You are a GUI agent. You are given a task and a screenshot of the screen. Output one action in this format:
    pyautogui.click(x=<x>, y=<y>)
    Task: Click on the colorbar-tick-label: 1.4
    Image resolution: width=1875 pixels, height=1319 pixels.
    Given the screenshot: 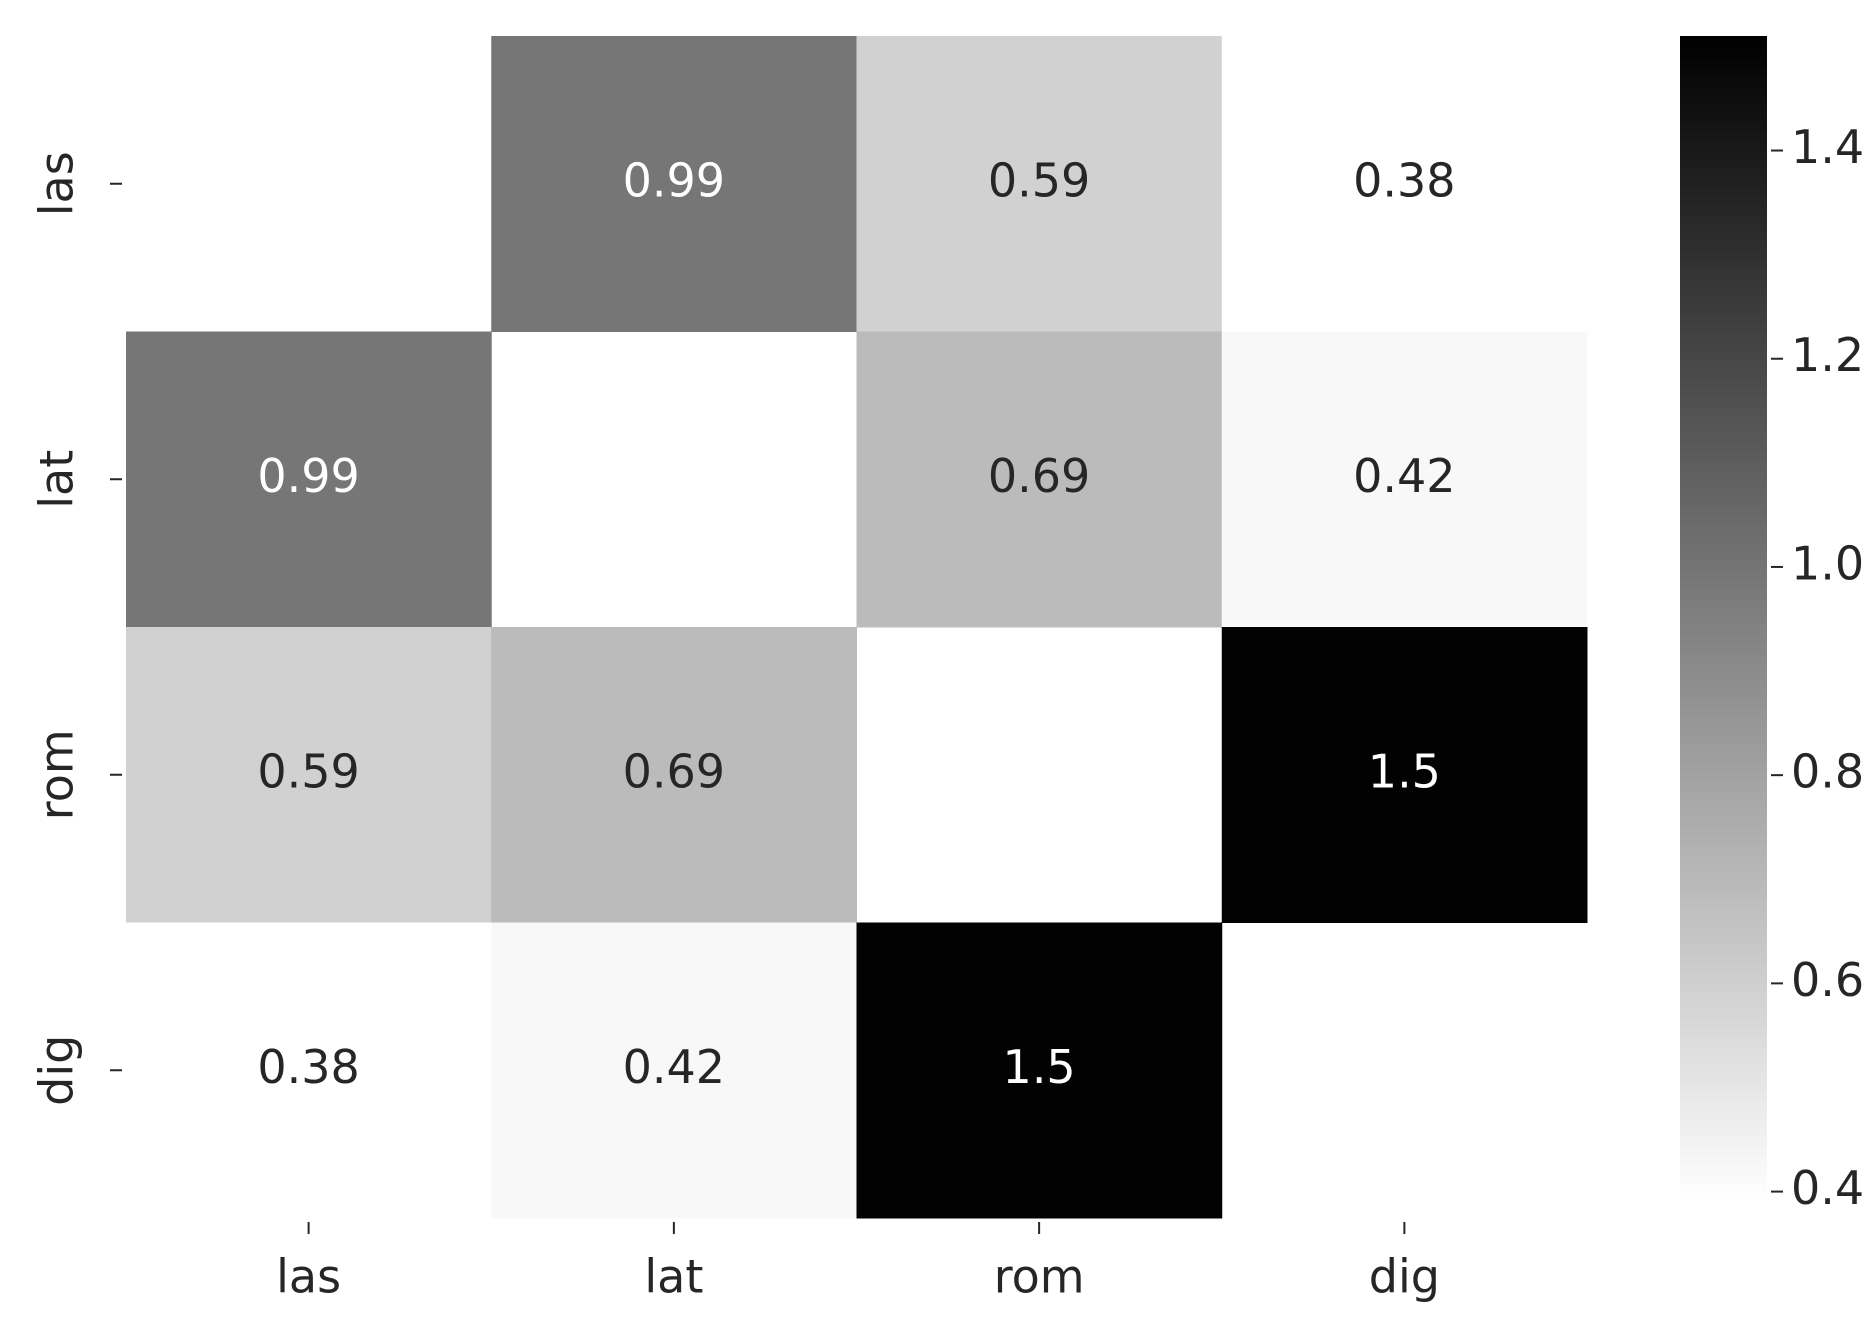 What is the action you would take?
    pyautogui.click(x=1827, y=147)
    